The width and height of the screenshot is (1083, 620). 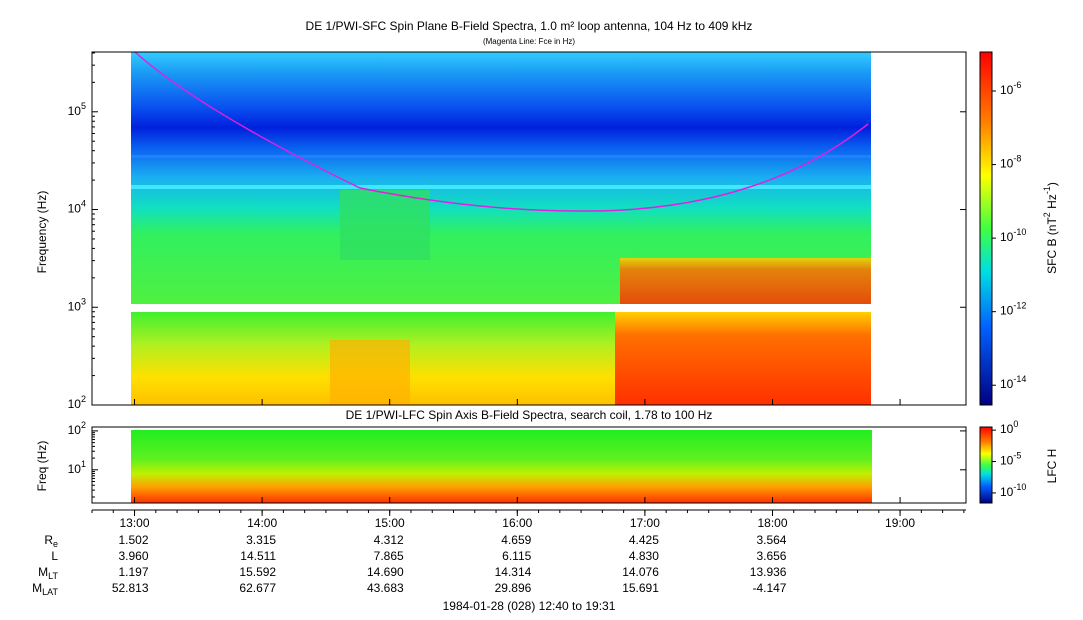 What do you see at coordinates (1052, 466) in the screenshot?
I see `colorbar-label: LFC H` at bounding box center [1052, 466].